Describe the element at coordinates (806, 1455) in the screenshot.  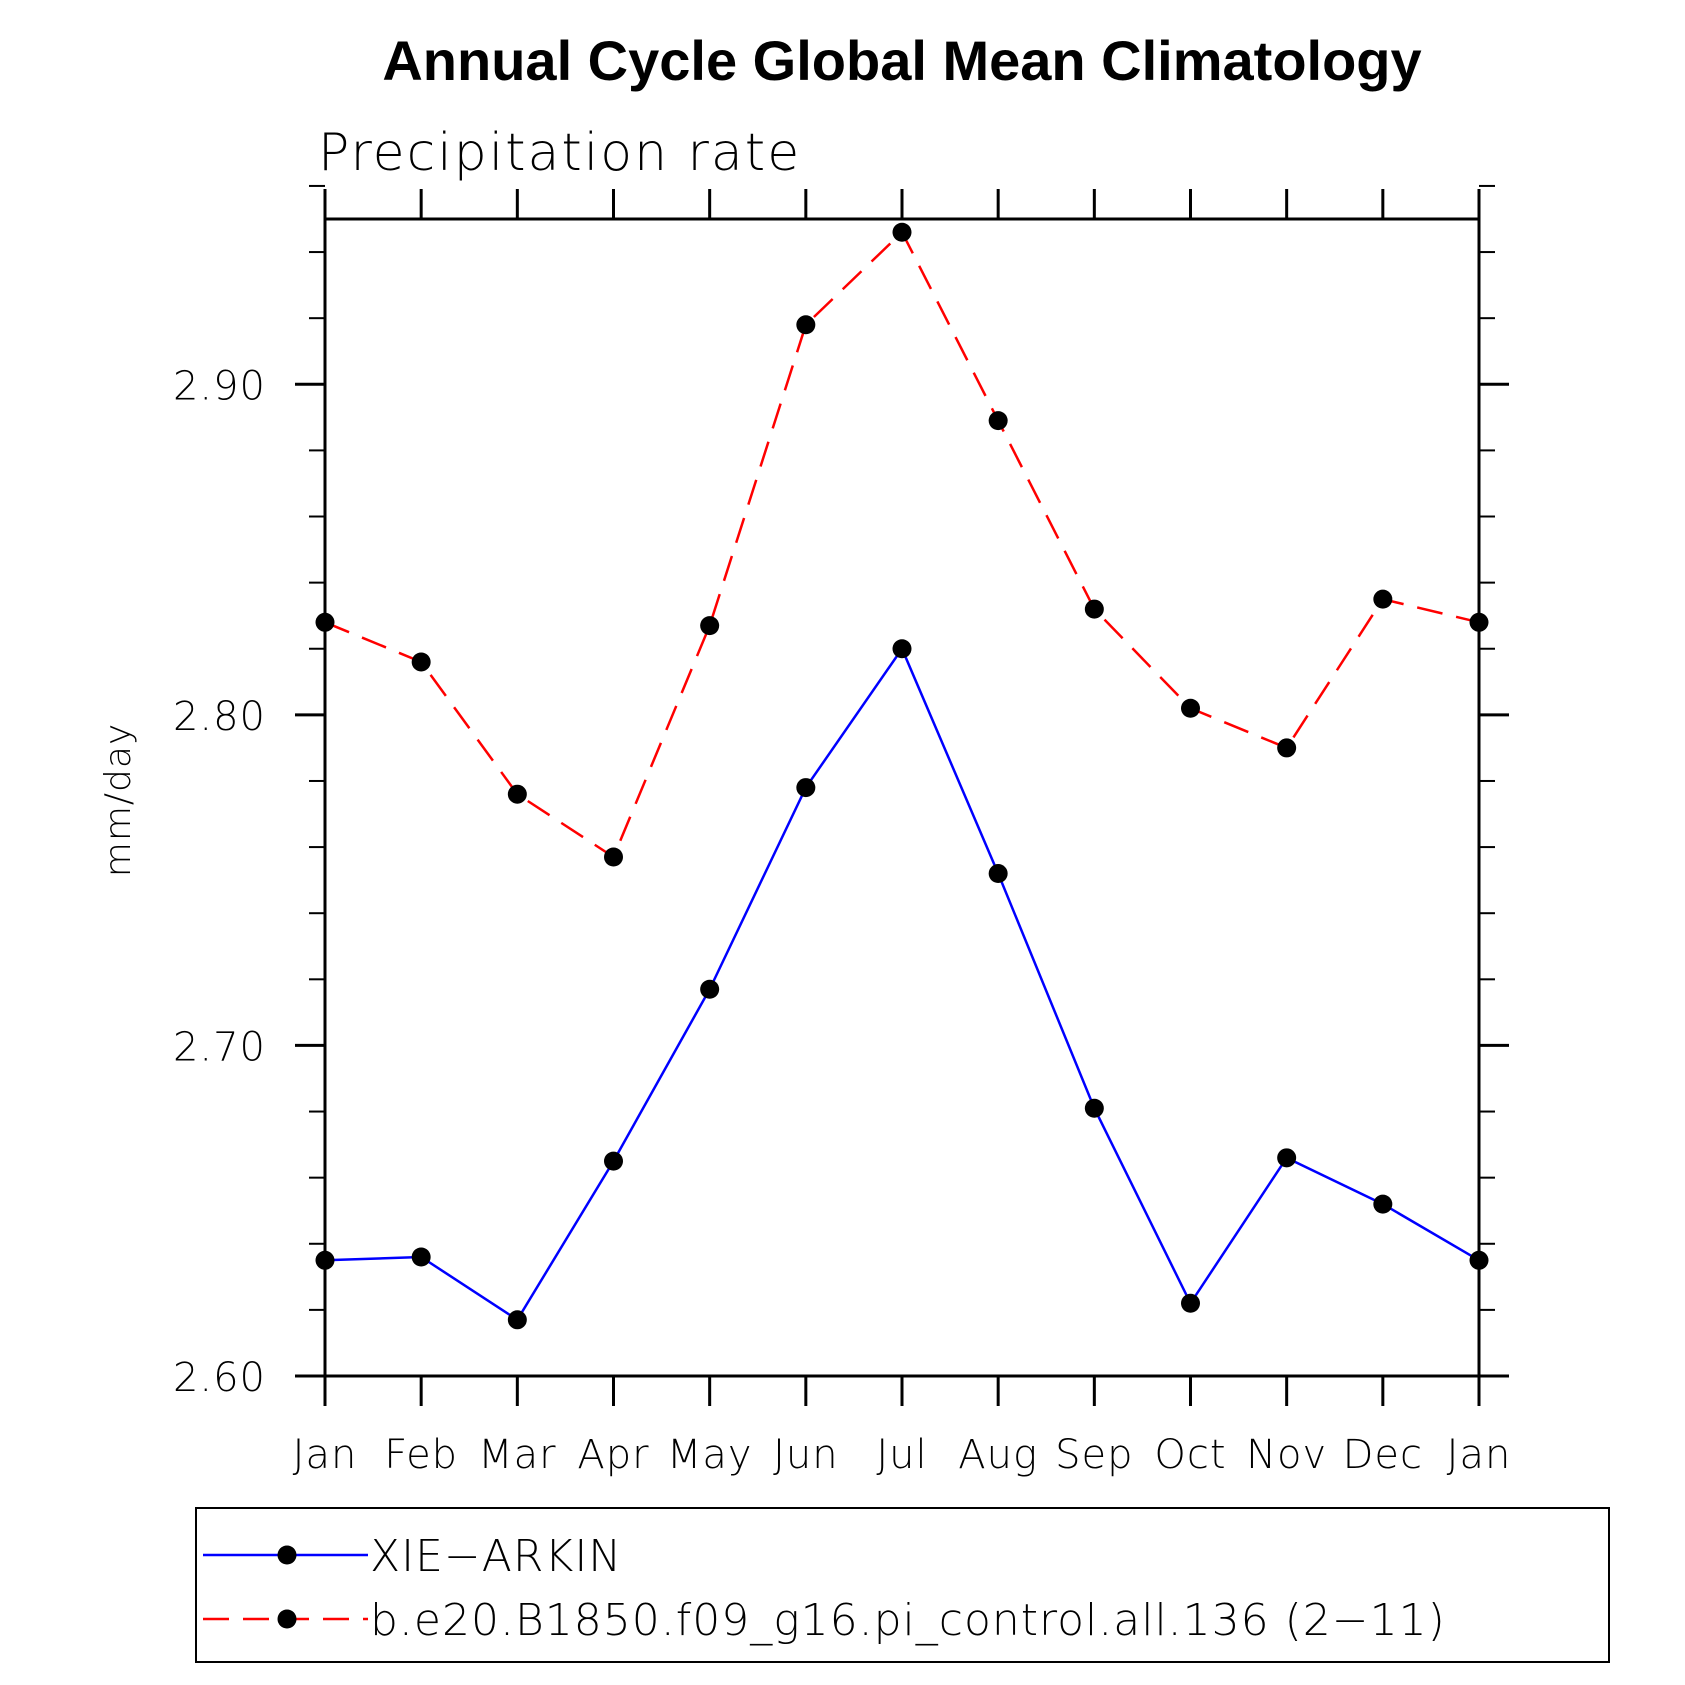
I see `x-tick-label: Jun` at that location.